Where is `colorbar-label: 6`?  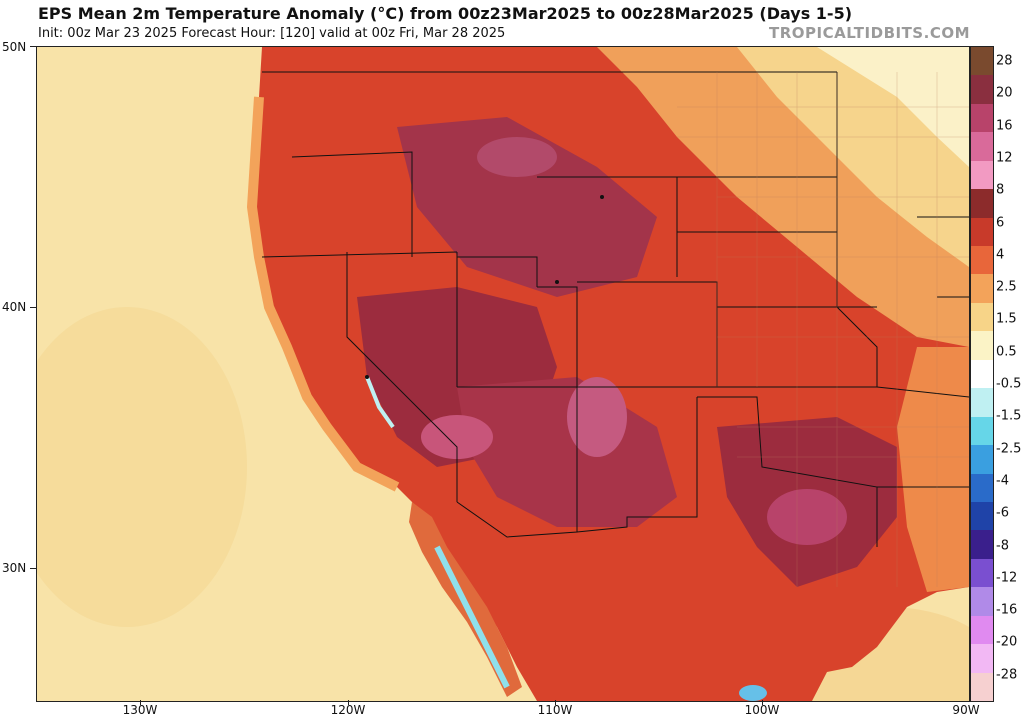 colorbar-label: 6 is located at coordinates (1000, 222).